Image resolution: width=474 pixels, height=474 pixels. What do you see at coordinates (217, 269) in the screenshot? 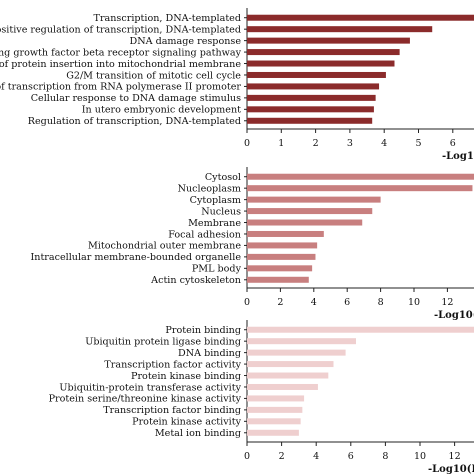
I see `category-label: PML body` at bounding box center [217, 269].